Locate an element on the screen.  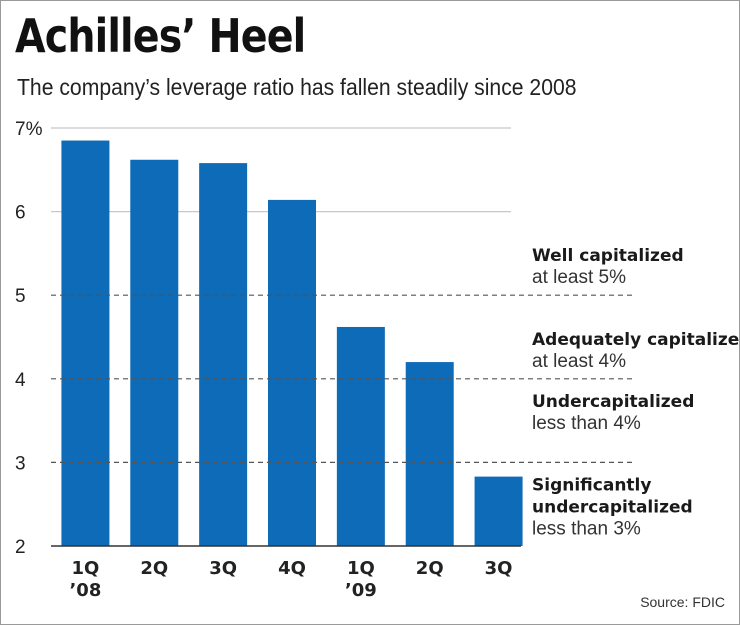
threshold-label: Undercapitalized is located at coordinates (613, 402).